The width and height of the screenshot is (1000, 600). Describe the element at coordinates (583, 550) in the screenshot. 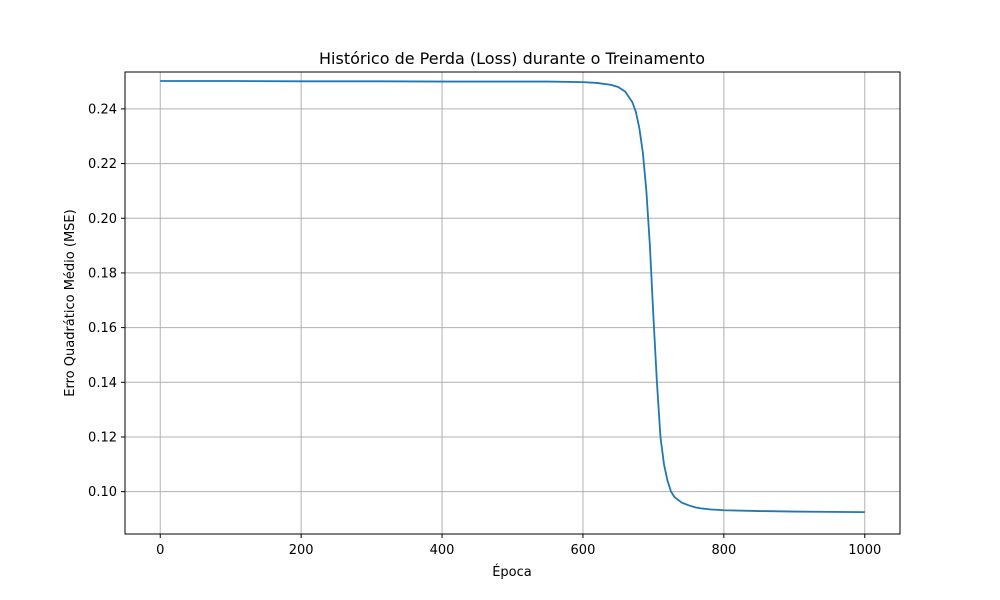

I see `x-tick-label: 600` at that location.